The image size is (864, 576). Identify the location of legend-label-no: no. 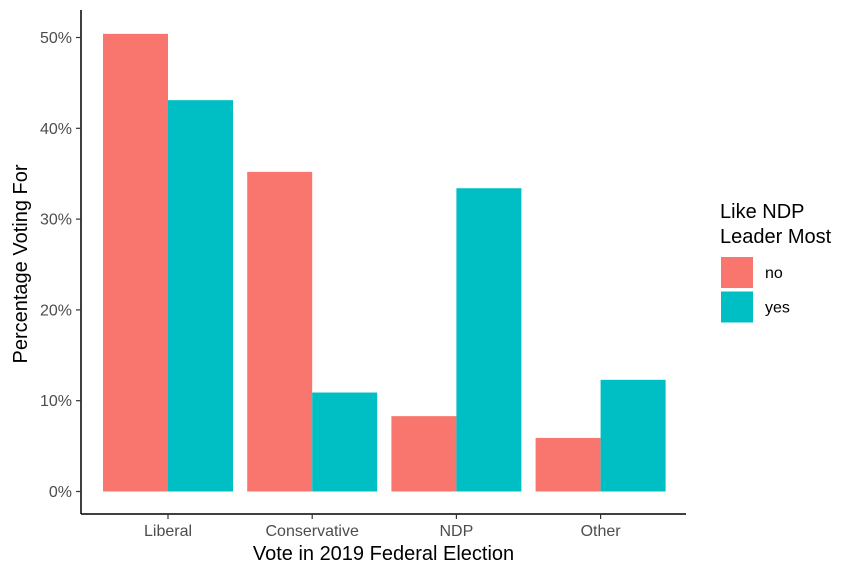
(774, 273).